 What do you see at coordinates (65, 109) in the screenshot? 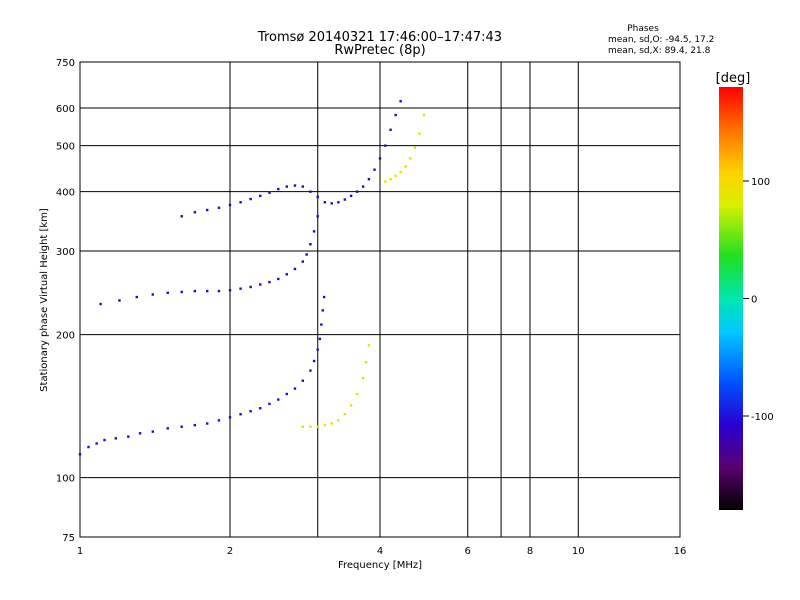
I see `y-tick-label: 600` at bounding box center [65, 109].